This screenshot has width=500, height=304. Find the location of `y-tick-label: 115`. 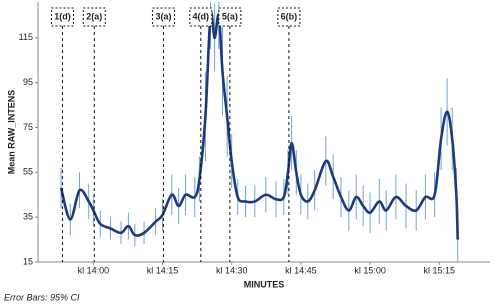

y-tick-label: 115 is located at coordinates (26, 37).